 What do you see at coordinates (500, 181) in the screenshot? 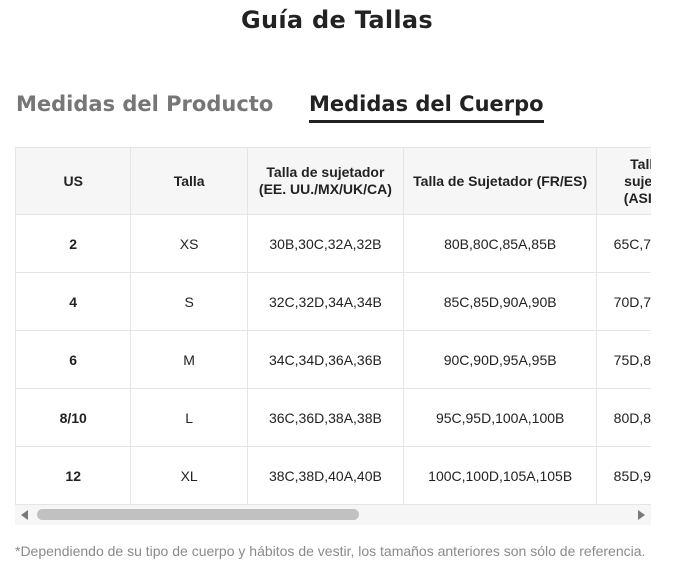
I see `column-header-bra-fr-es: Talla de Sujetador (FR/ES)` at bounding box center [500, 181].